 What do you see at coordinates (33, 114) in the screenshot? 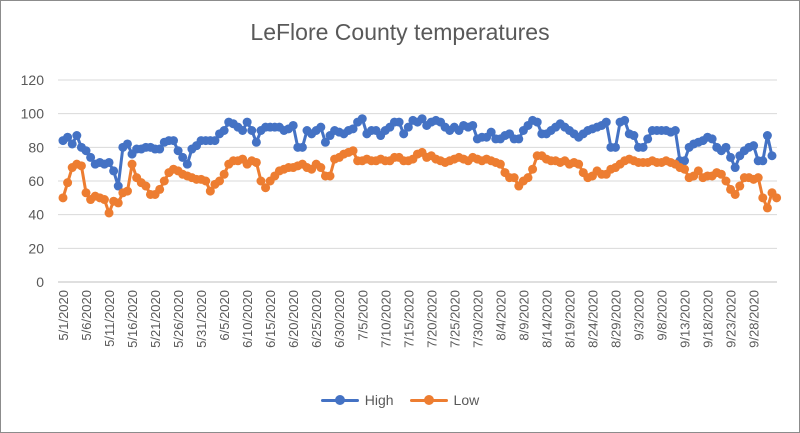
I see `y-tick-label-100: 100` at bounding box center [33, 114].